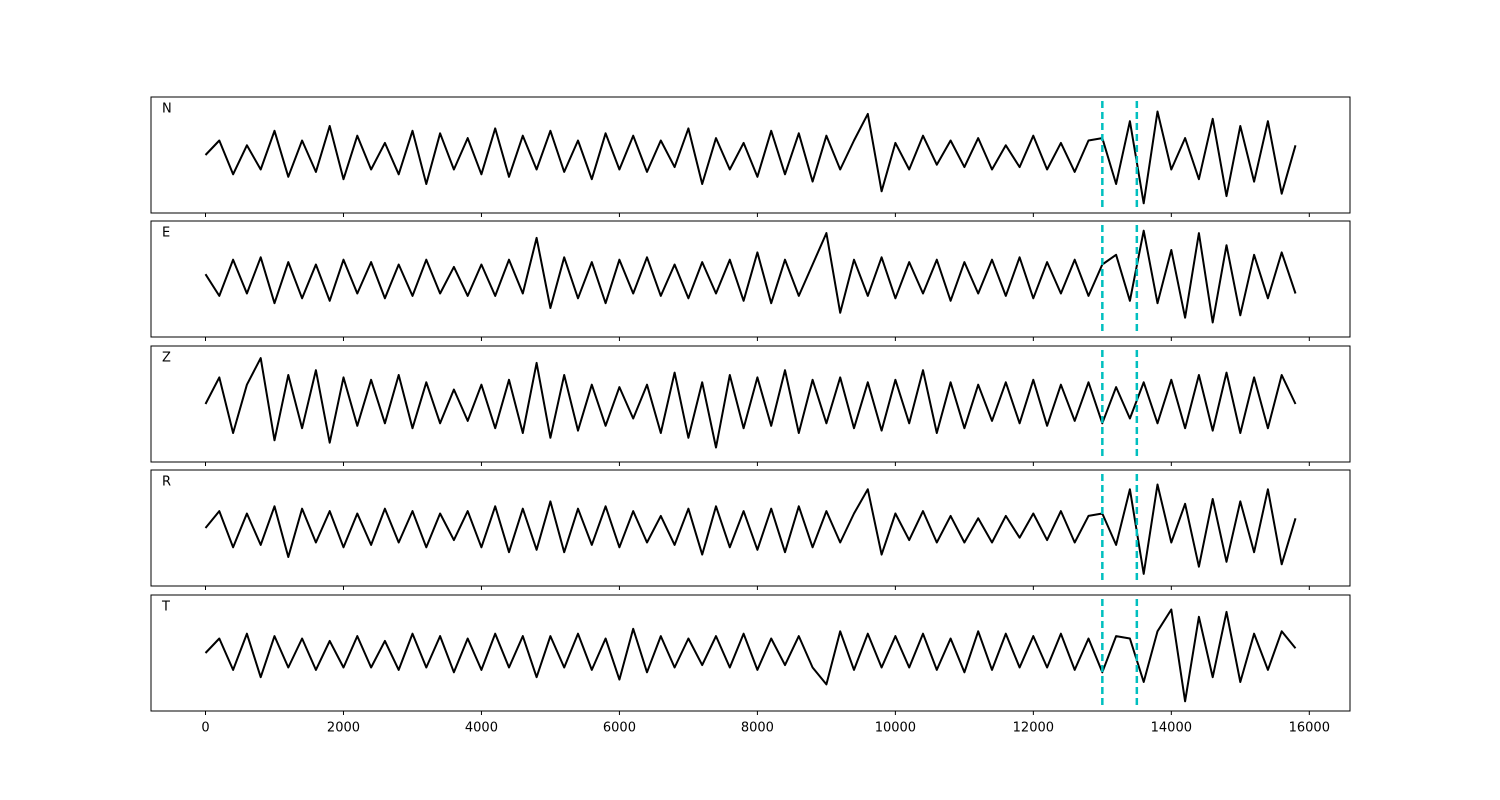 This screenshot has height=800, width=1500. Describe the element at coordinates (1309, 728) in the screenshot. I see `x-tick-label: 16000` at that location.